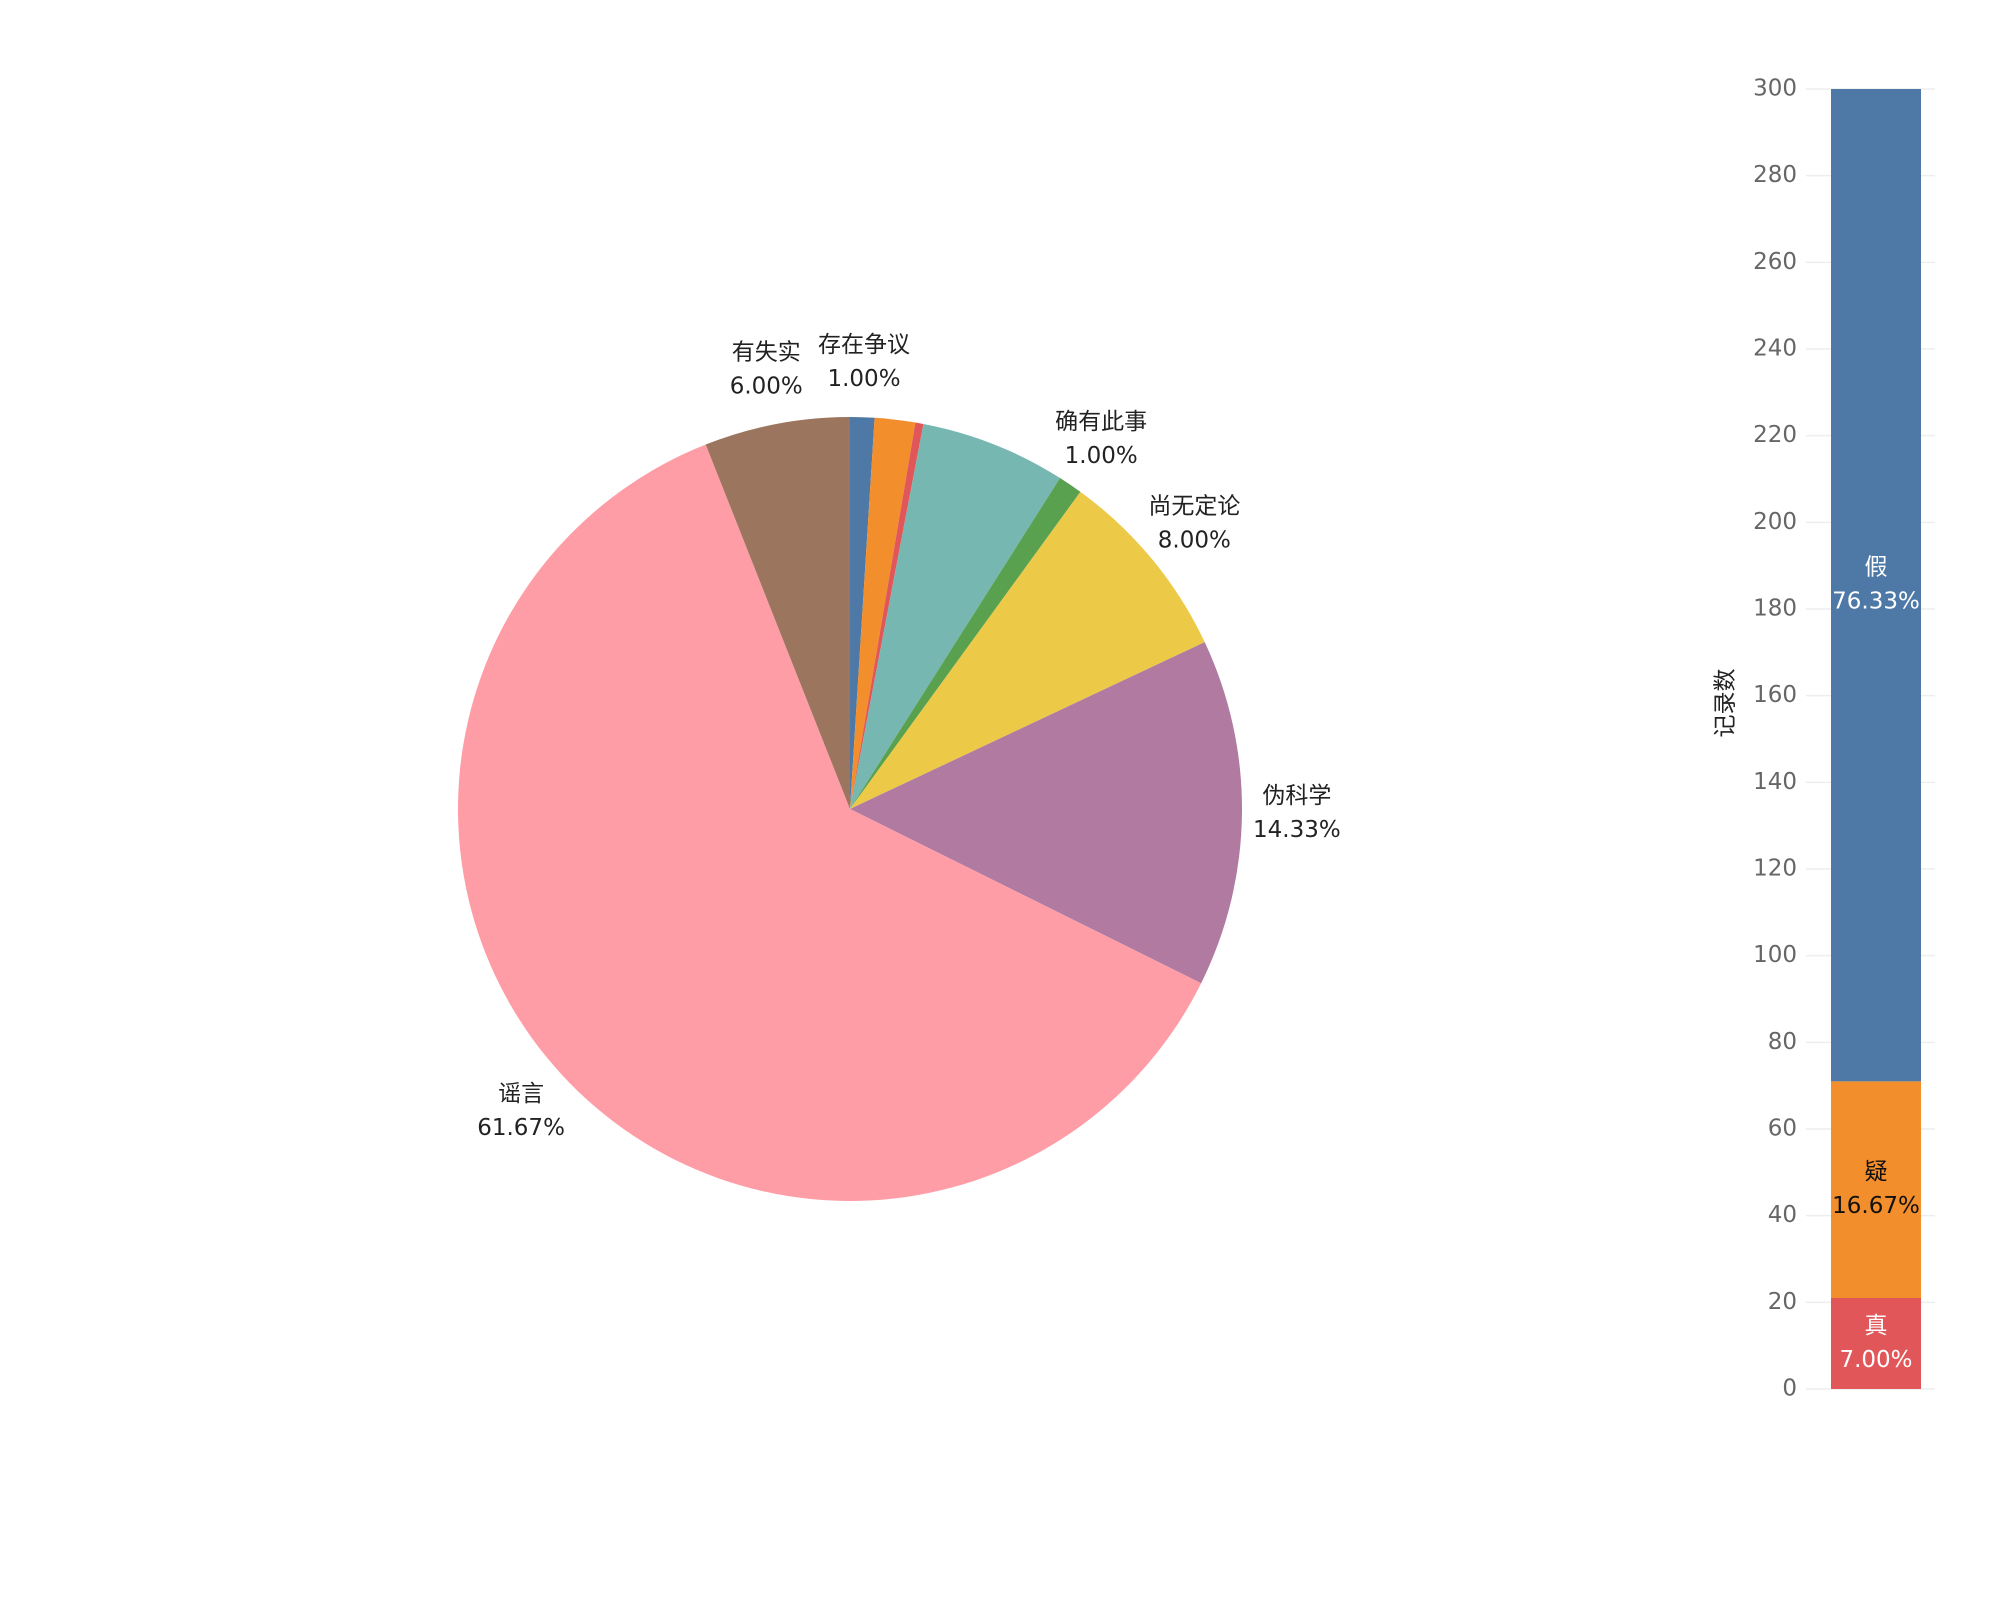 This screenshot has width=2000, height=1600. I want to click on y-tick-label: 200, so click(1775, 522).